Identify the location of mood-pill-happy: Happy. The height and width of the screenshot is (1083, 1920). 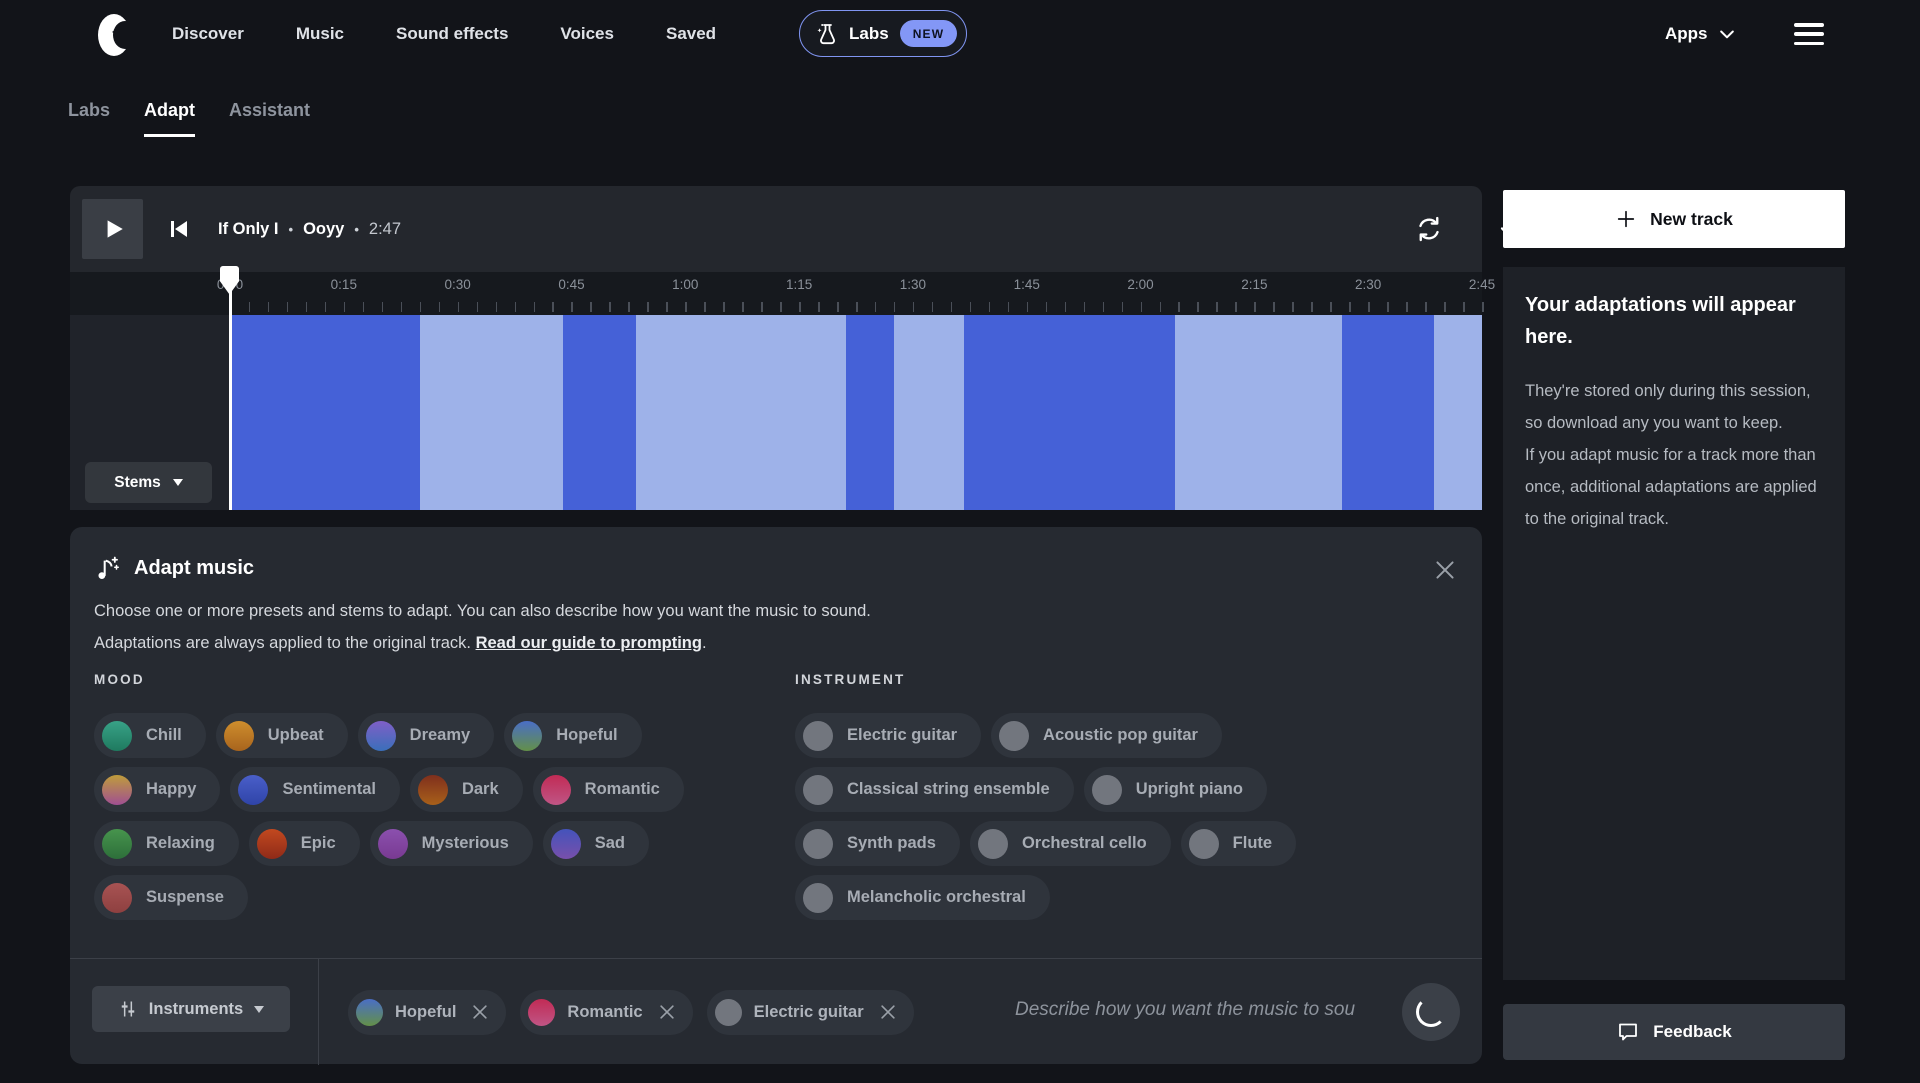
(157, 789).